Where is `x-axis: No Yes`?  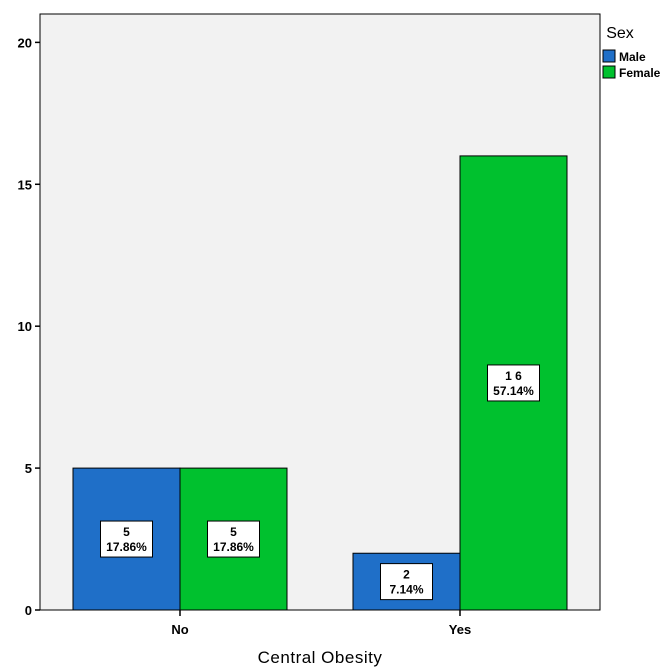 x-axis: No Yes is located at coordinates (321, 623).